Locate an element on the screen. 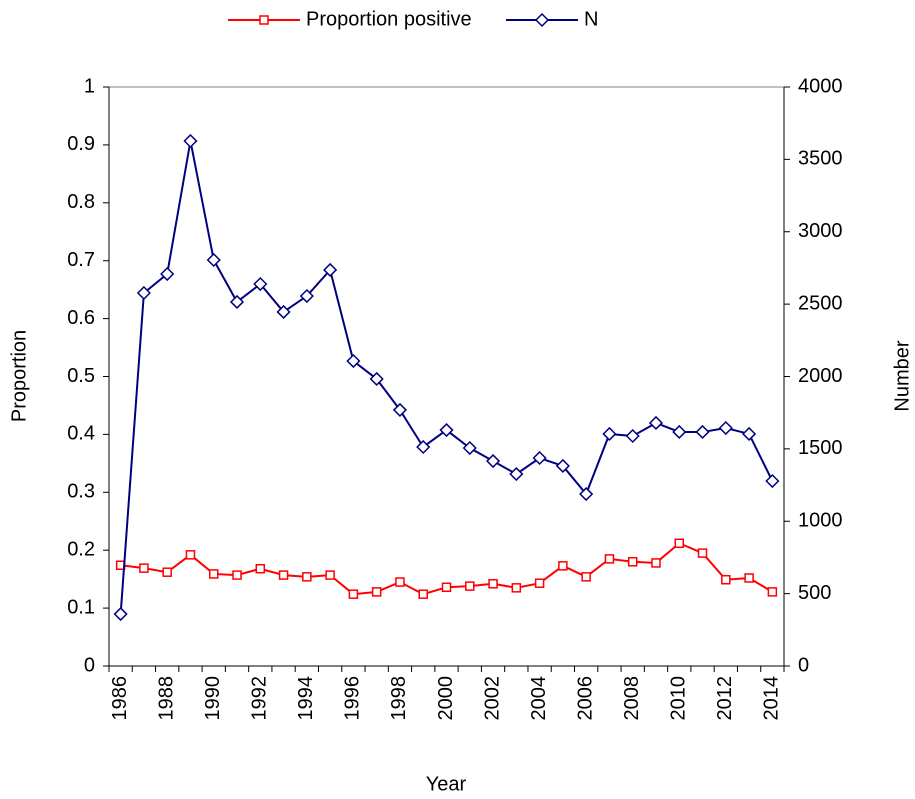 The width and height of the screenshot is (915, 799). x-tick-label: 2006 is located at coordinates (585, 698).